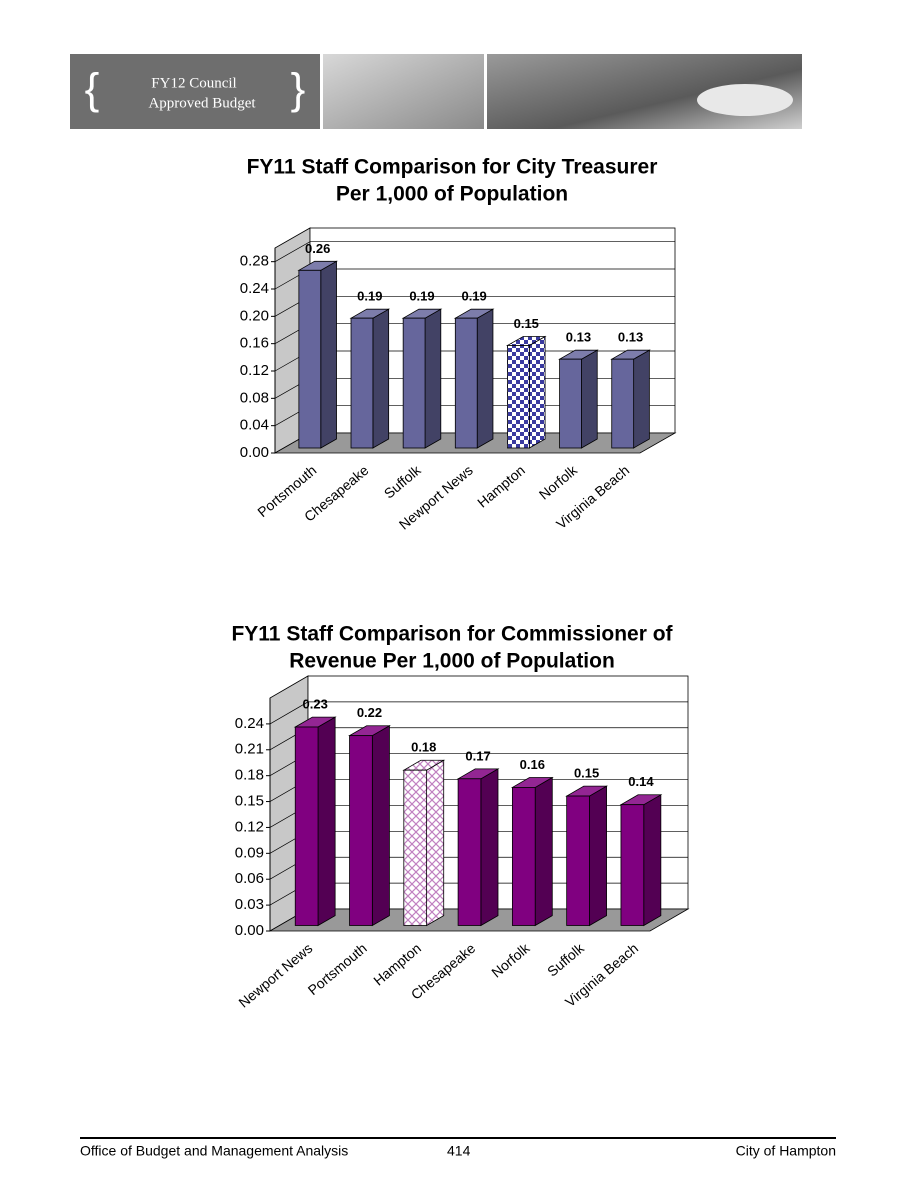  What do you see at coordinates (249, 775) in the screenshot?
I see `y-tick-label: 0.18` at bounding box center [249, 775].